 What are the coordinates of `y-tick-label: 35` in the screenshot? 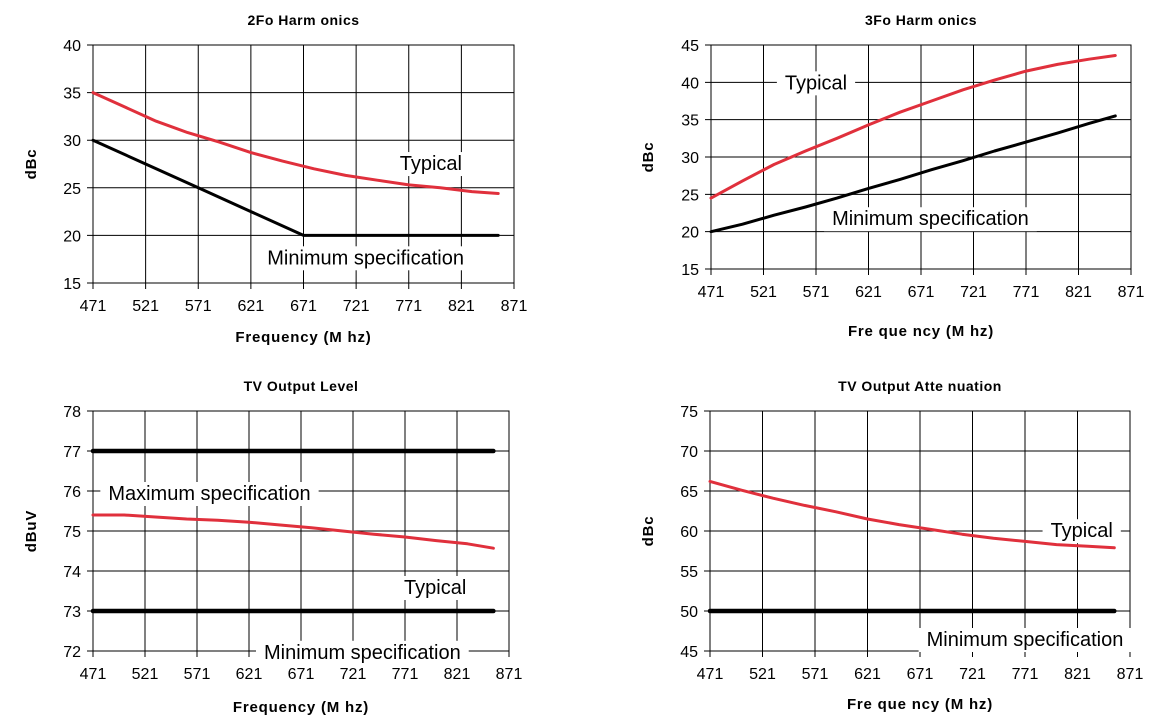 It's located at (690, 121).